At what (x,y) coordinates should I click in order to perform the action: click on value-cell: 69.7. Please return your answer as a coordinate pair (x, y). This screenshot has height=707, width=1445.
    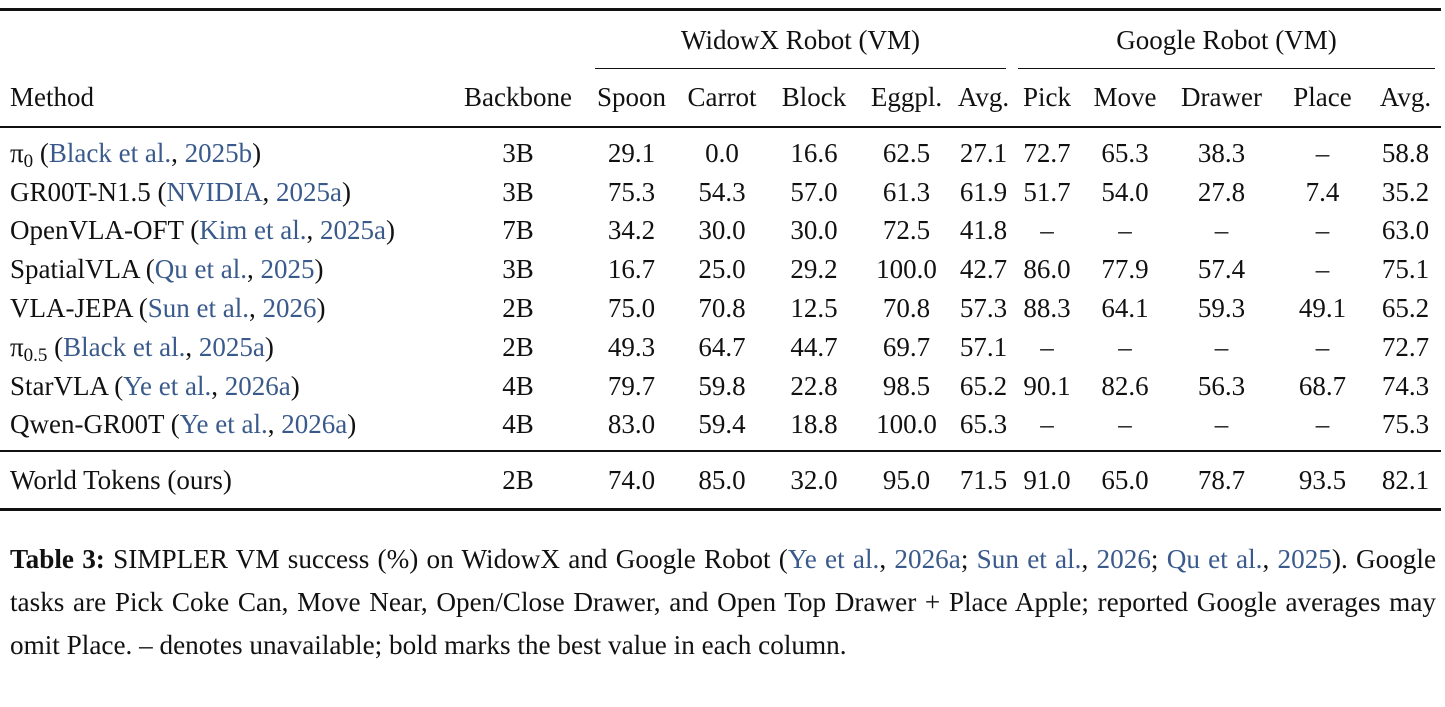
    Looking at the image, I should click on (906, 346).